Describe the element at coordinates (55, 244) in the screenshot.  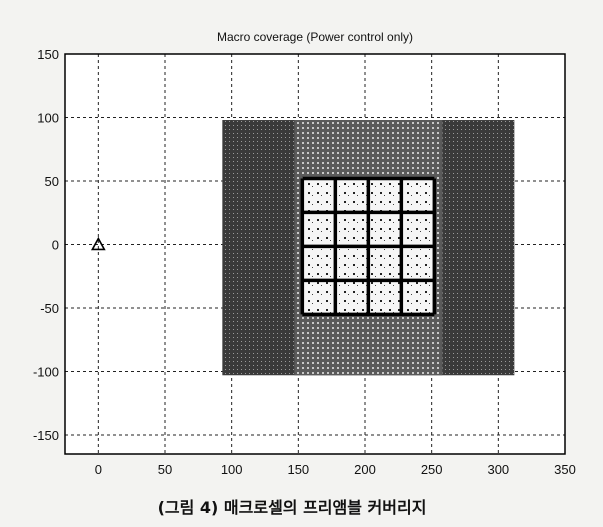
I see `y-tick-label: 0` at that location.